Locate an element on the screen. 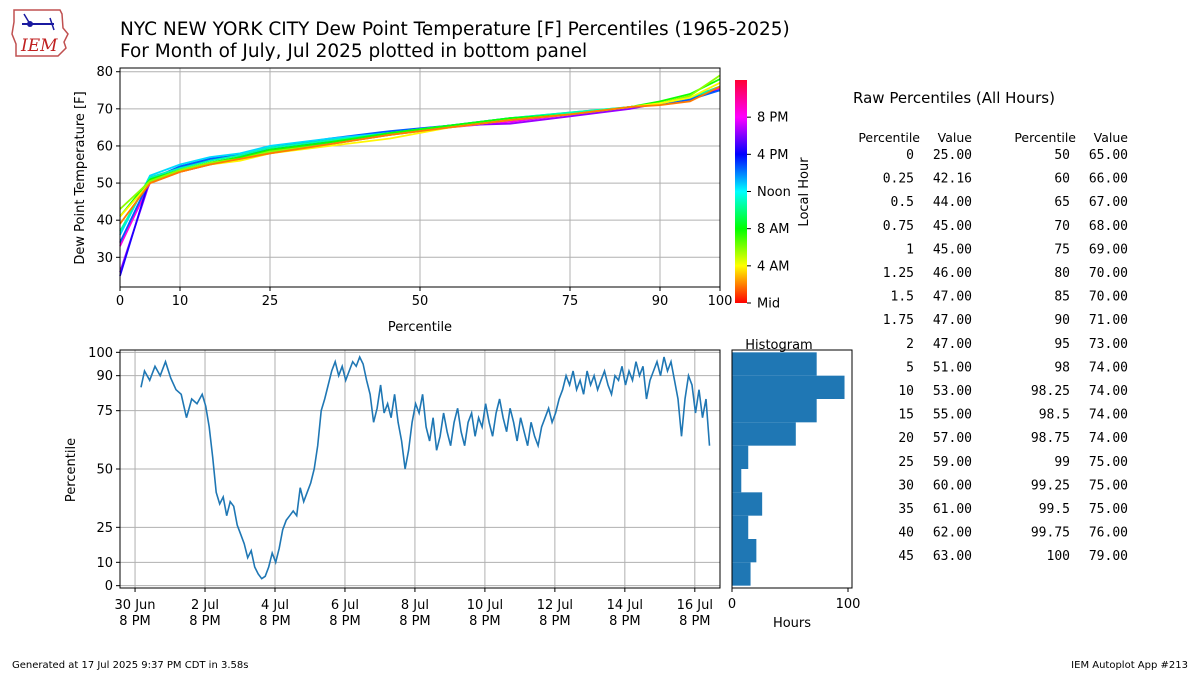 This screenshot has height=675, width=1200. iem-logo: IEM is located at coordinates (40, 33).